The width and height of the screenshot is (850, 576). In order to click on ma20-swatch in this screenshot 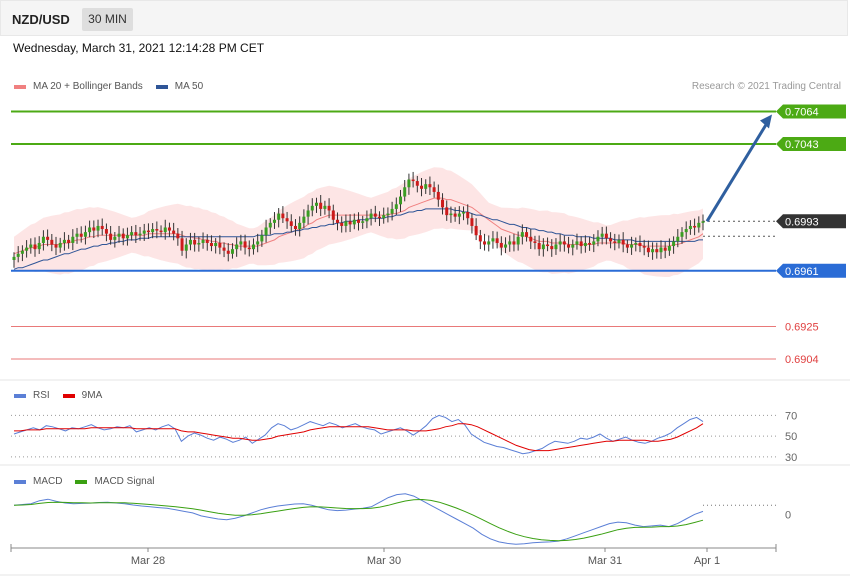, I will do `click(20, 86)`.